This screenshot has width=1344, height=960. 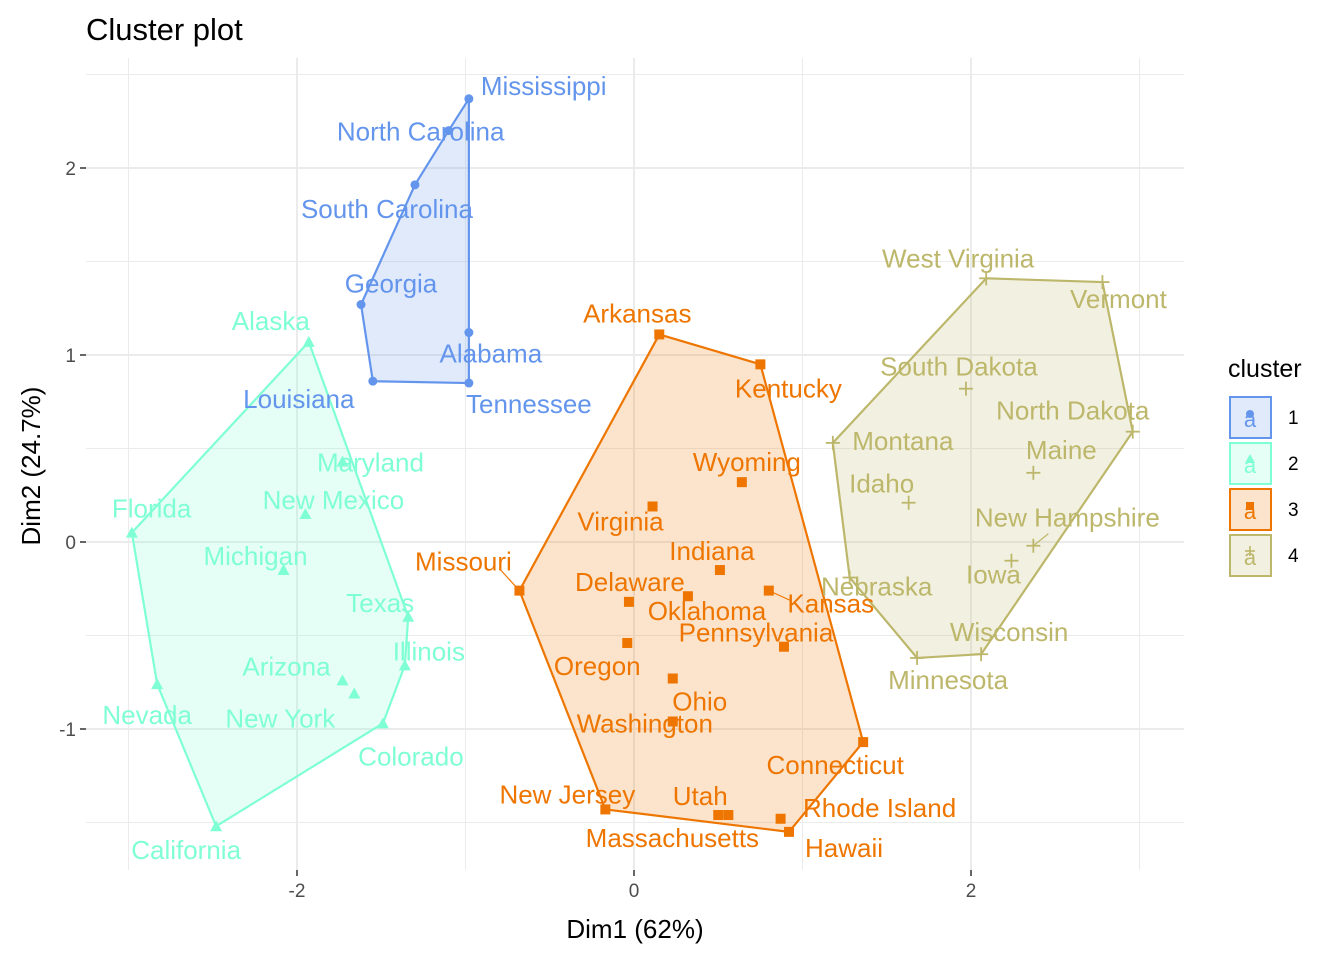 I want to click on point-label: Idaho, so click(x=881, y=484).